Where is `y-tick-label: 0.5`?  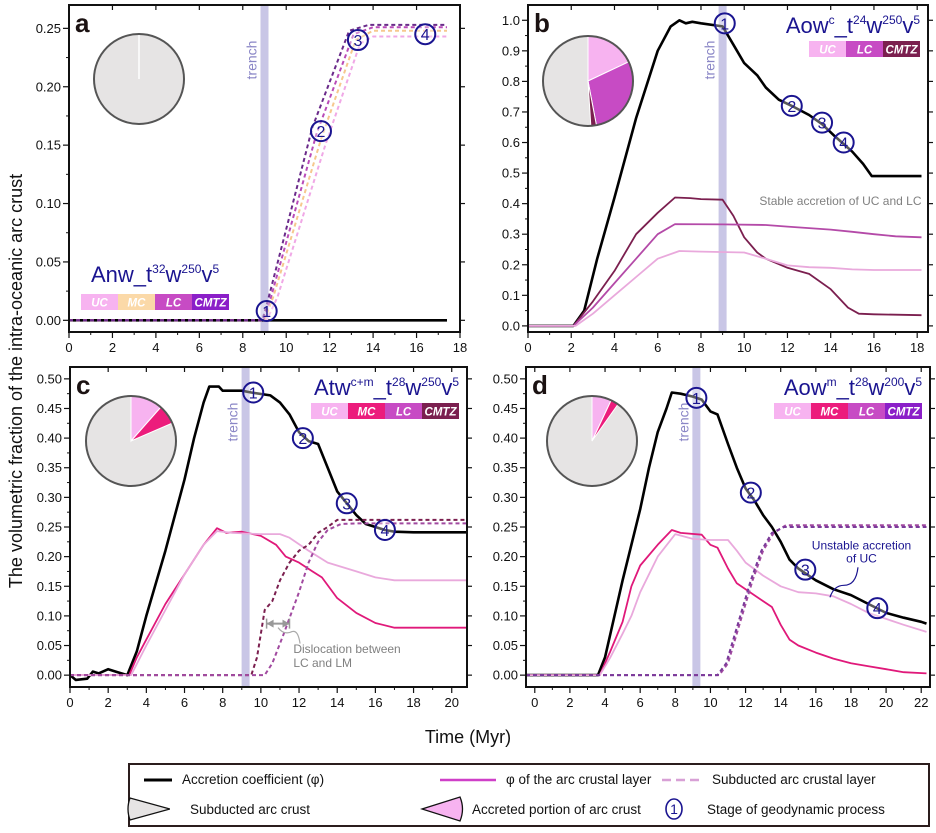
y-tick-label: 0.5 is located at coordinates (511, 173).